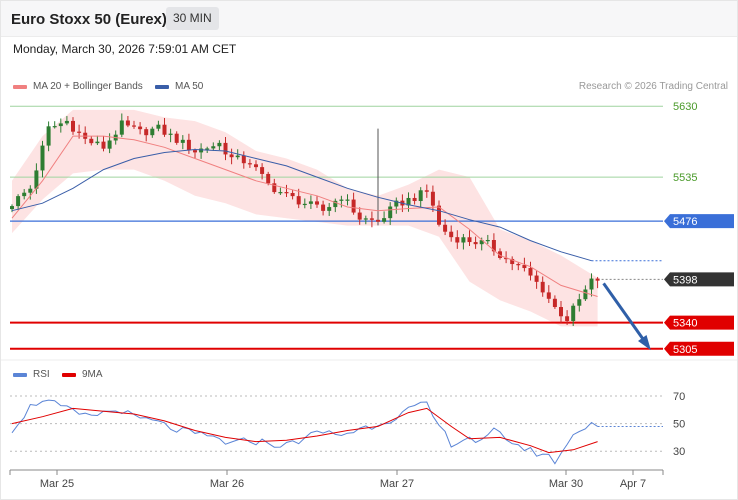  I want to click on x-axis-tick-label: Mar 26, so click(227, 484).